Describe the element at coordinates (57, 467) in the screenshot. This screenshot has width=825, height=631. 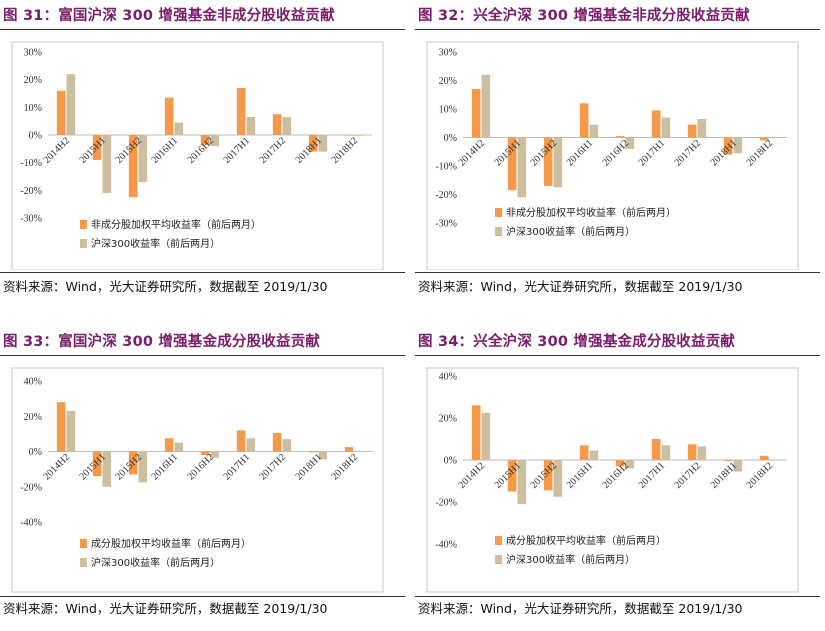
I see `x-tick-label: 2014H2` at that location.